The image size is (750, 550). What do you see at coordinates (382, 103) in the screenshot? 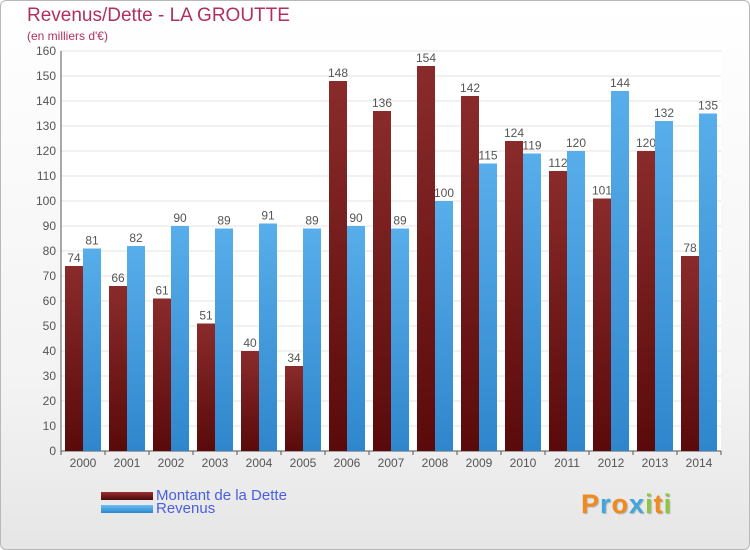
I see `data-label-dette: 136` at bounding box center [382, 103].